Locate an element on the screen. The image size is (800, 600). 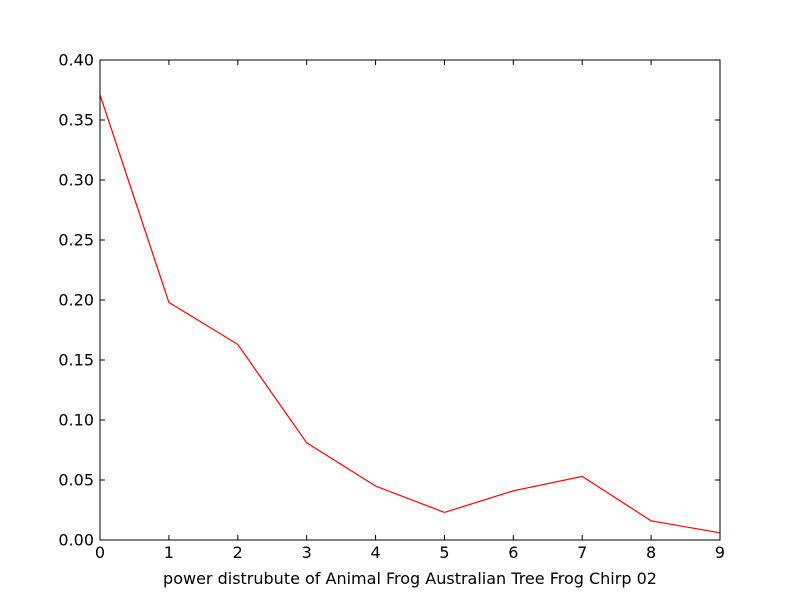
x-tick-label: 1 is located at coordinates (169, 552).